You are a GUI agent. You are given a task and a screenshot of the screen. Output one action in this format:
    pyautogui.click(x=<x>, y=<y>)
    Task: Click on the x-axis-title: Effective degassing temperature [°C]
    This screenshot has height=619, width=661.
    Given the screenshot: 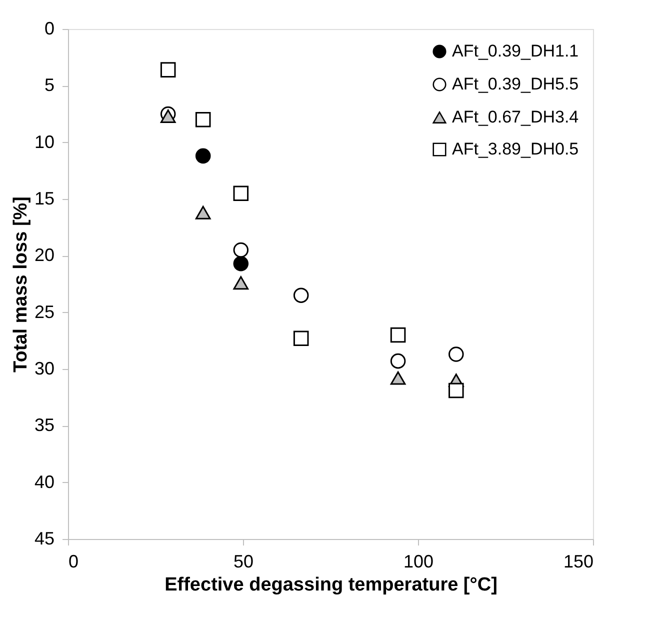 What is the action you would take?
    pyautogui.click(x=331, y=585)
    